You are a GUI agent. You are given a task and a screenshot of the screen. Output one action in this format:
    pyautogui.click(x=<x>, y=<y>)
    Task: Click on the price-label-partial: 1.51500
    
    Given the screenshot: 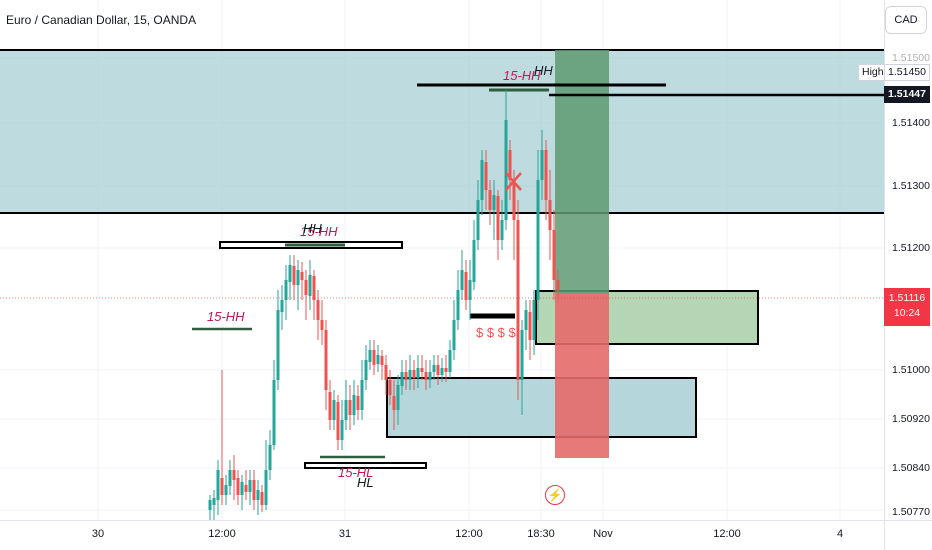 What is the action you would take?
    pyautogui.click(x=911, y=58)
    